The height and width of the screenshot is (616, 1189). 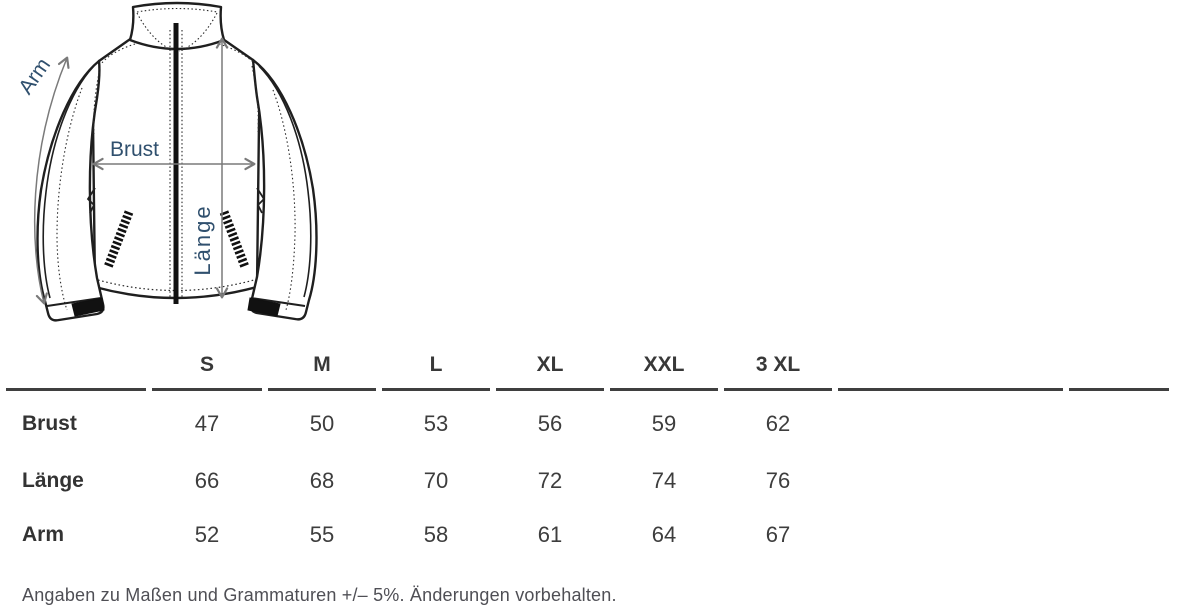 I want to click on brust-s: 47, so click(x=207, y=423).